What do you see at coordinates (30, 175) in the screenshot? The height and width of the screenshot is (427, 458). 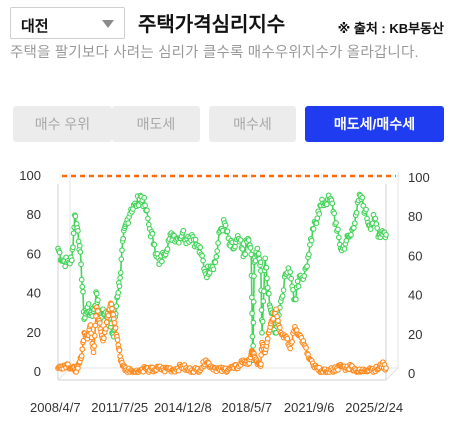 I see `y-tick-left: 100` at bounding box center [30, 175].